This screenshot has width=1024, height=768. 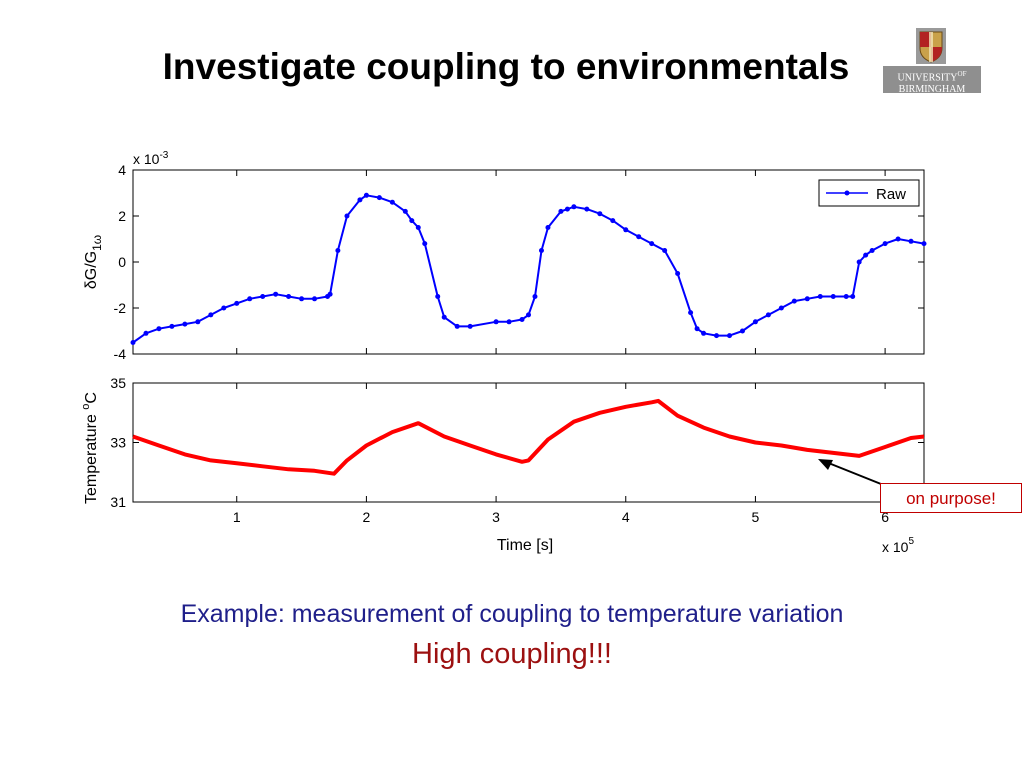 I want to click on university-wordmark: UNIVERSITYOF BIRMINGHAM, so click(x=932, y=80).